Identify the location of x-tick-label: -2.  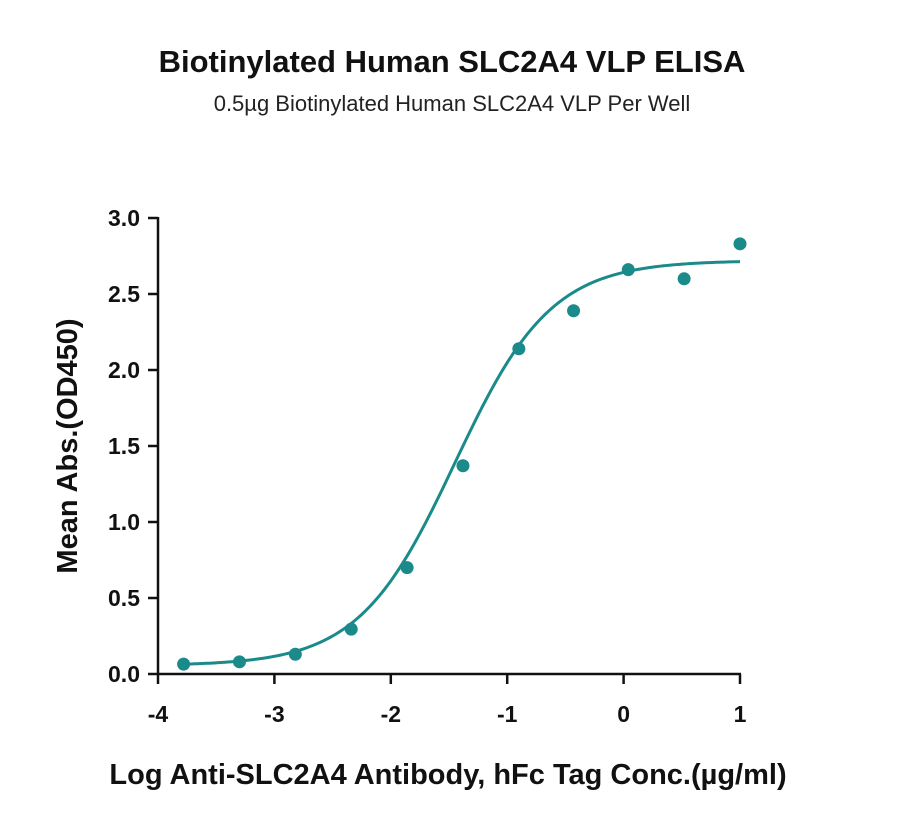
(391, 714).